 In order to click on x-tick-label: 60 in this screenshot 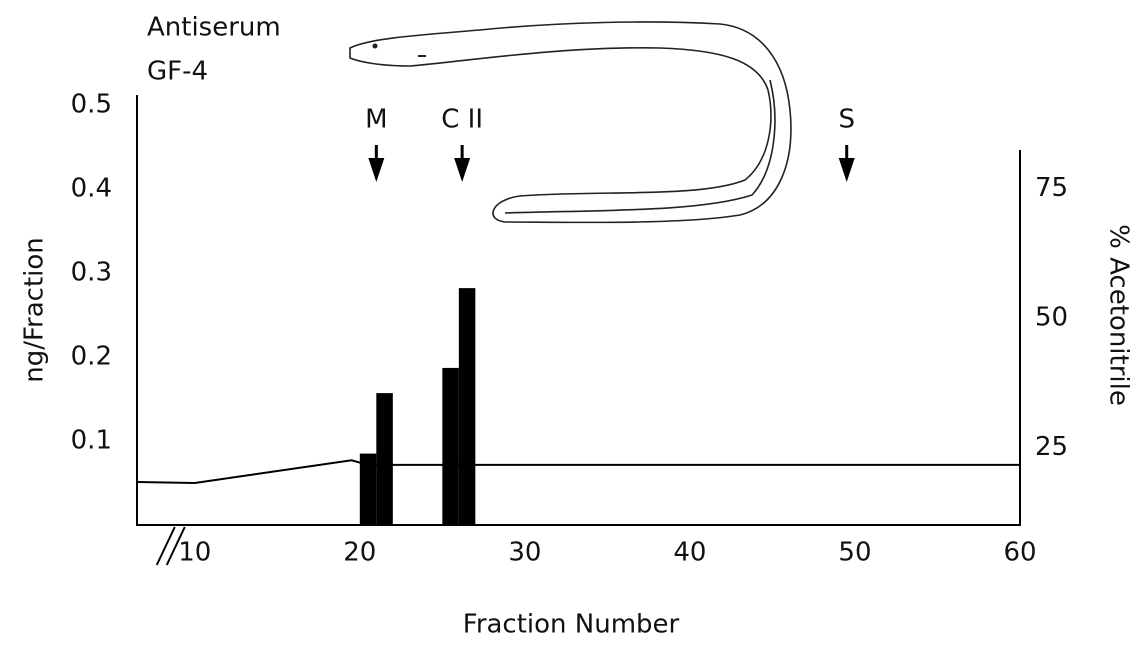, I will do `click(1019, 553)`.